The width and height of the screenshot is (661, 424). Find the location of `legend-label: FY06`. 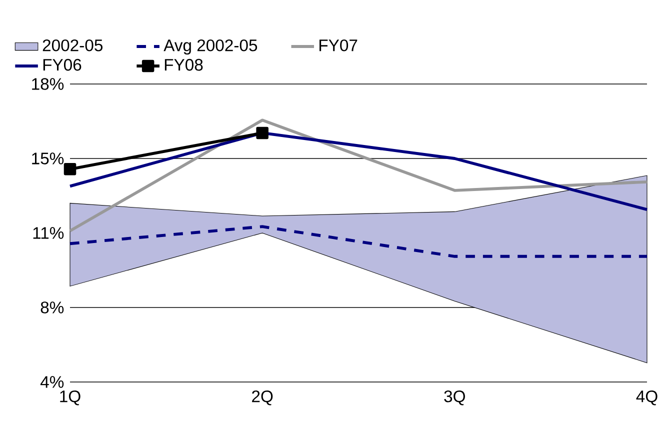

legend-label: FY06 is located at coordinates (62, 64).